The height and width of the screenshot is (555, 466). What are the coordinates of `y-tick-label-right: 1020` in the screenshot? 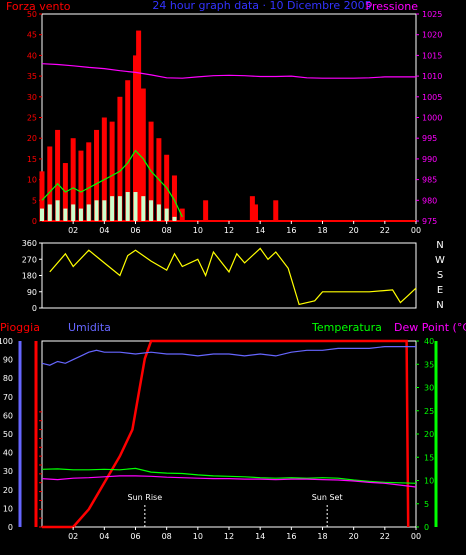 It's located at (432, 35).